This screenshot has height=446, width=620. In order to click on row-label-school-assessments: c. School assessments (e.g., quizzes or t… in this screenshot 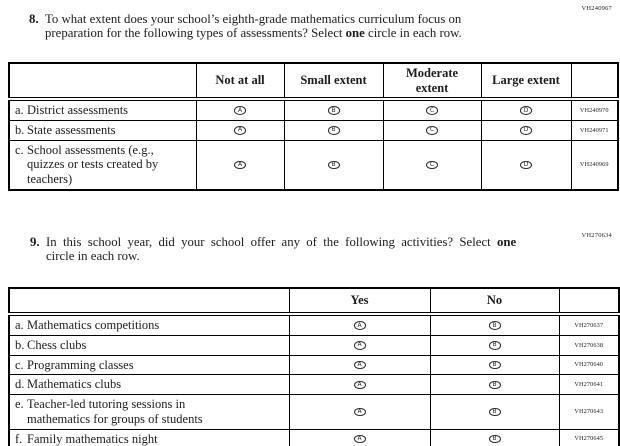, I will do `click(102, 165)`.